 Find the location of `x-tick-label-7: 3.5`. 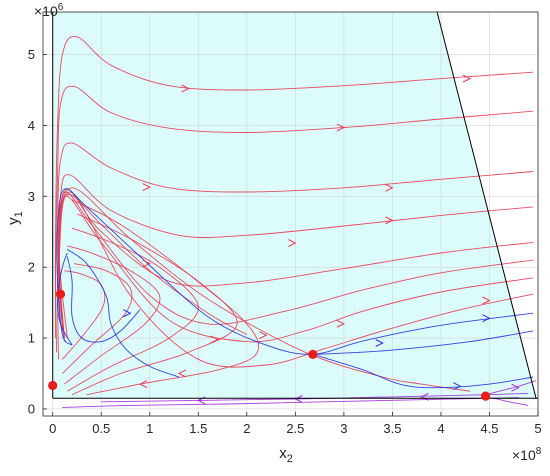

x-tick-label-7: 3.5 is located at coordinates (392, 428).